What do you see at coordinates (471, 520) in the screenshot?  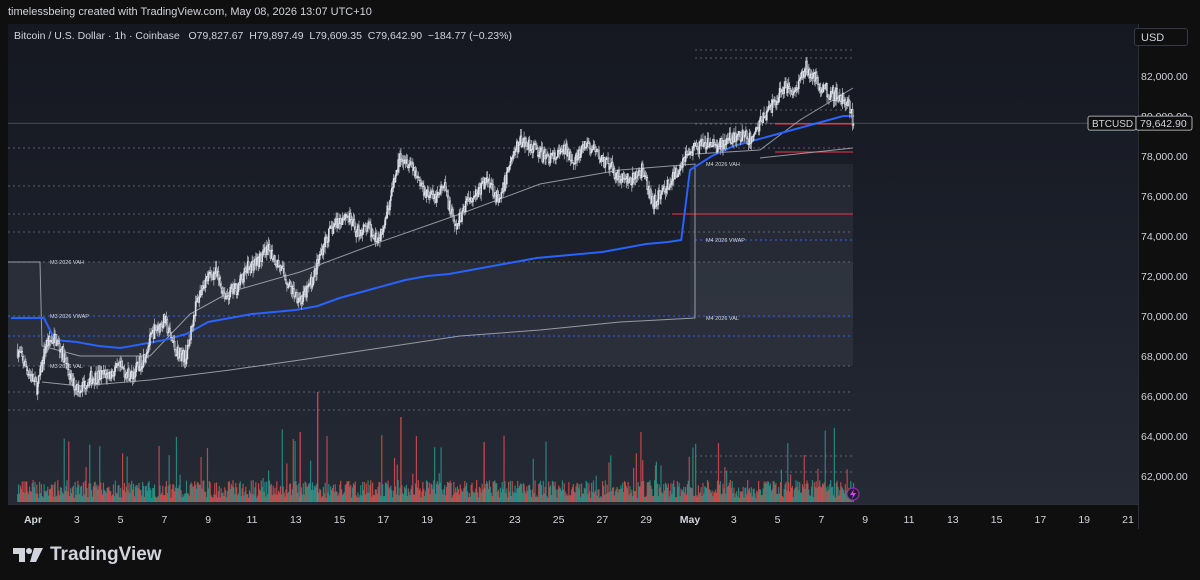 I see `x-tick-label: 21` at bounding box center [471, 520].